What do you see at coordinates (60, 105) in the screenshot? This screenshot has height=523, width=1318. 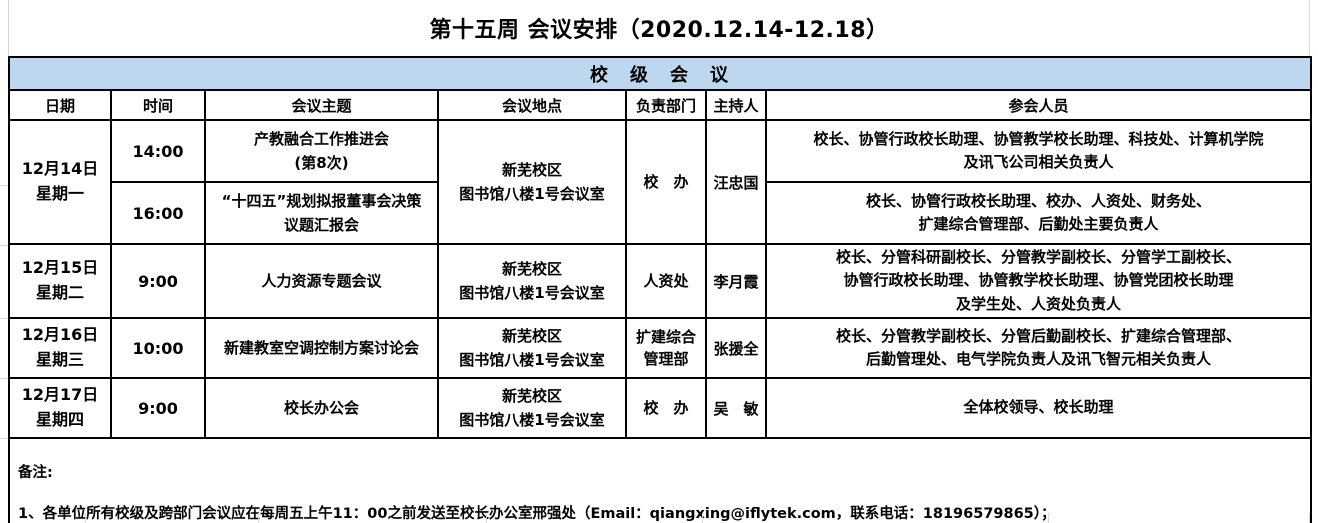 I see `col-header-date: 日期` at bounding box center [60, 105].